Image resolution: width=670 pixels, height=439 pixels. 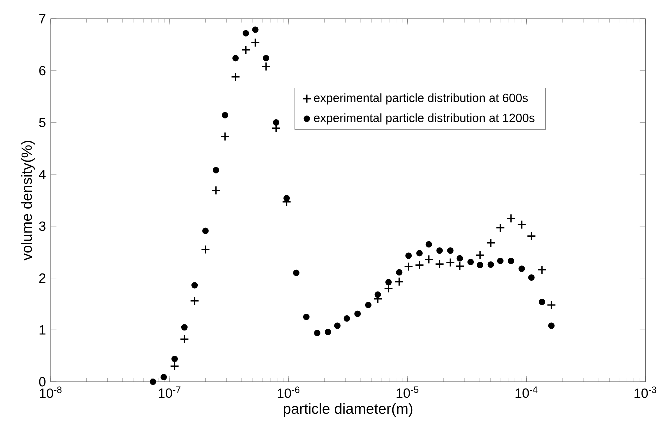 I want to click on x-axis-title: particle diameter(m), so click(x=348, y=410).